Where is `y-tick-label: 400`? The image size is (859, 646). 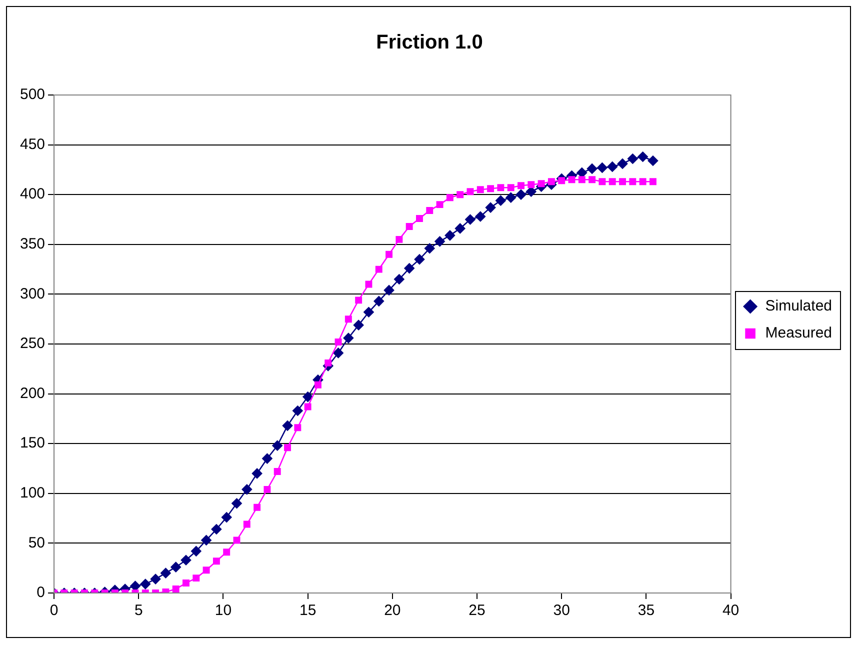 y-tick-label: 400 is located at coordinates (33, 194).